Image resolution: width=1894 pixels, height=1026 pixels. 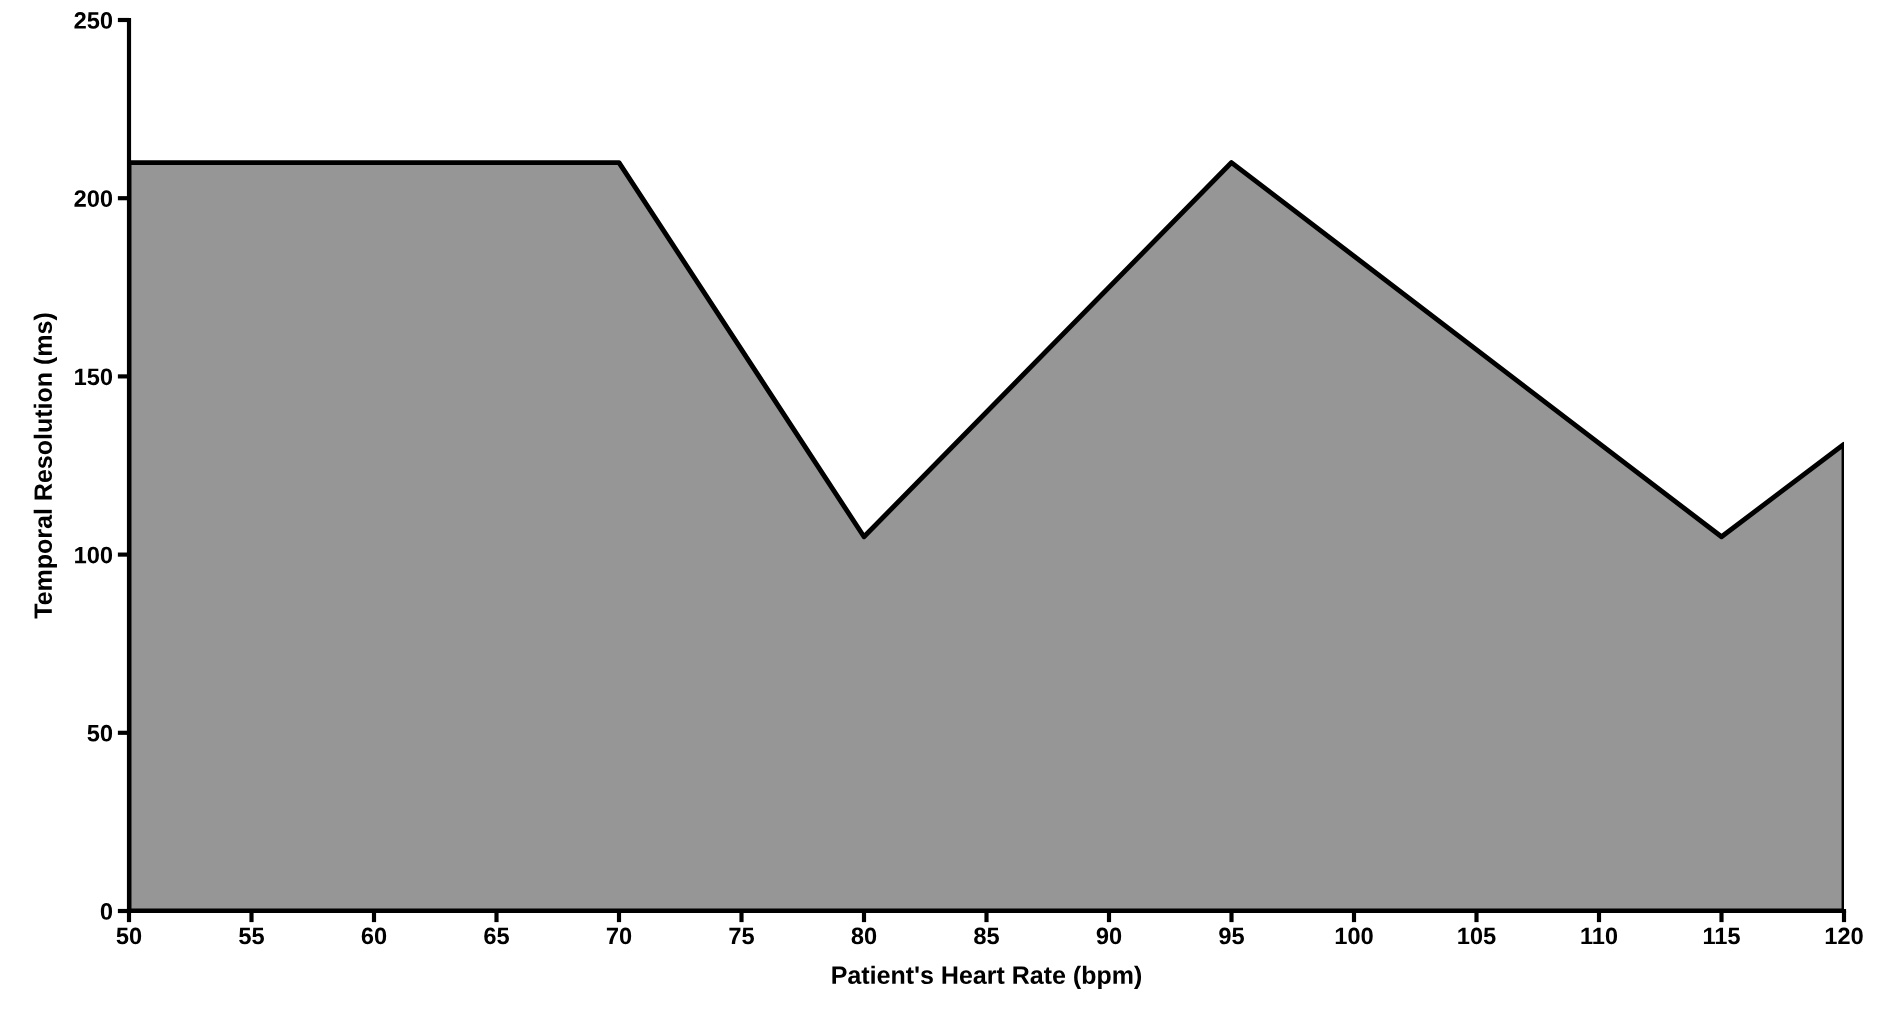 What do you see at coordinates (496, 936) in the screenshot?
I see `x-tick-label: 65` at bounding box center [496, 936].